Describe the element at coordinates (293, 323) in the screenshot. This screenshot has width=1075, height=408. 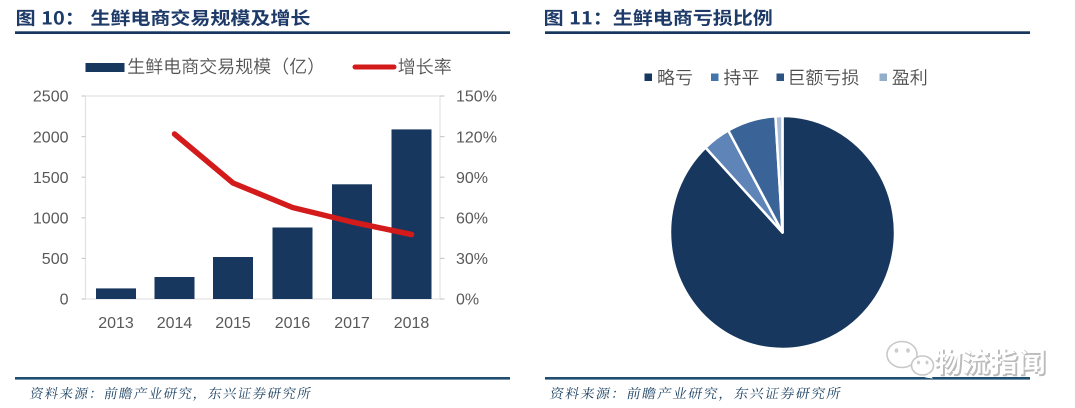
I see `svg-text: 2016` at that location.